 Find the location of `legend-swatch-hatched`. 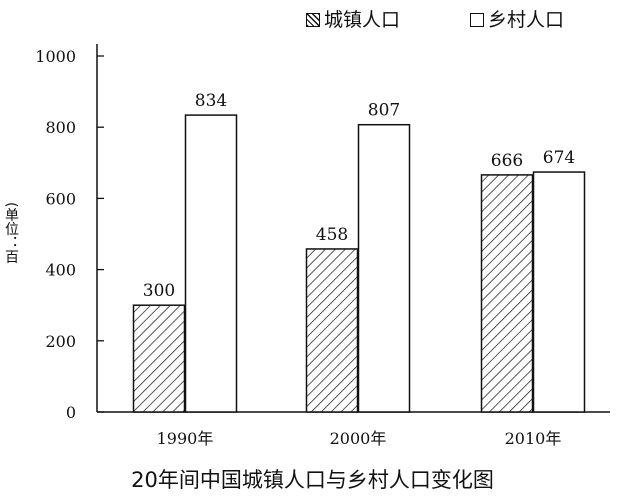

legend-swatch-hatched is located at coordinates (313, 20).